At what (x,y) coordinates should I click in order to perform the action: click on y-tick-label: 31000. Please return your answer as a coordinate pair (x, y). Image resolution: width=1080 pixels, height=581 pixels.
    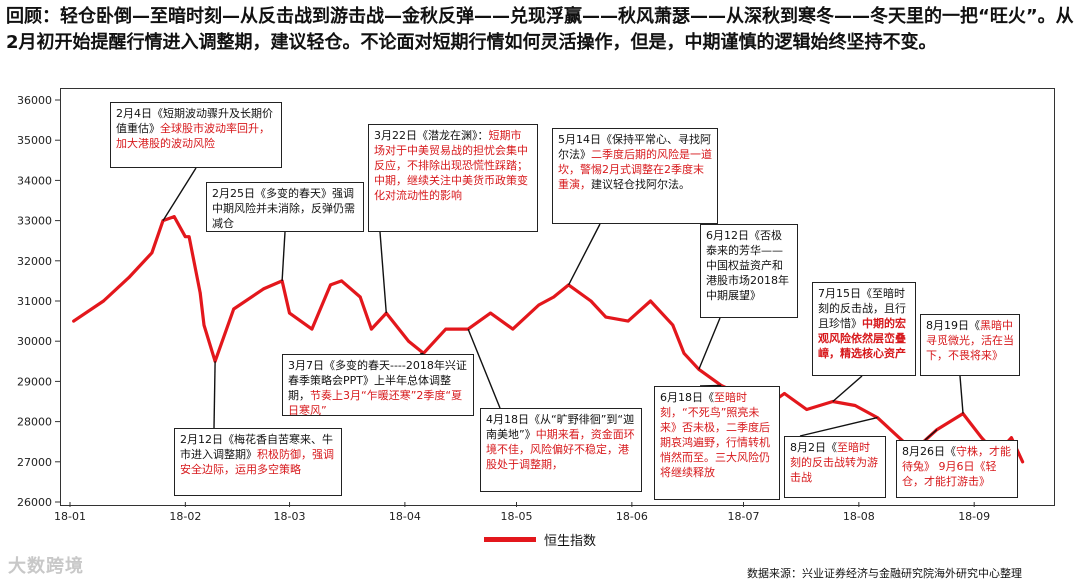
    Looking at the image, I should click on (34, 301).